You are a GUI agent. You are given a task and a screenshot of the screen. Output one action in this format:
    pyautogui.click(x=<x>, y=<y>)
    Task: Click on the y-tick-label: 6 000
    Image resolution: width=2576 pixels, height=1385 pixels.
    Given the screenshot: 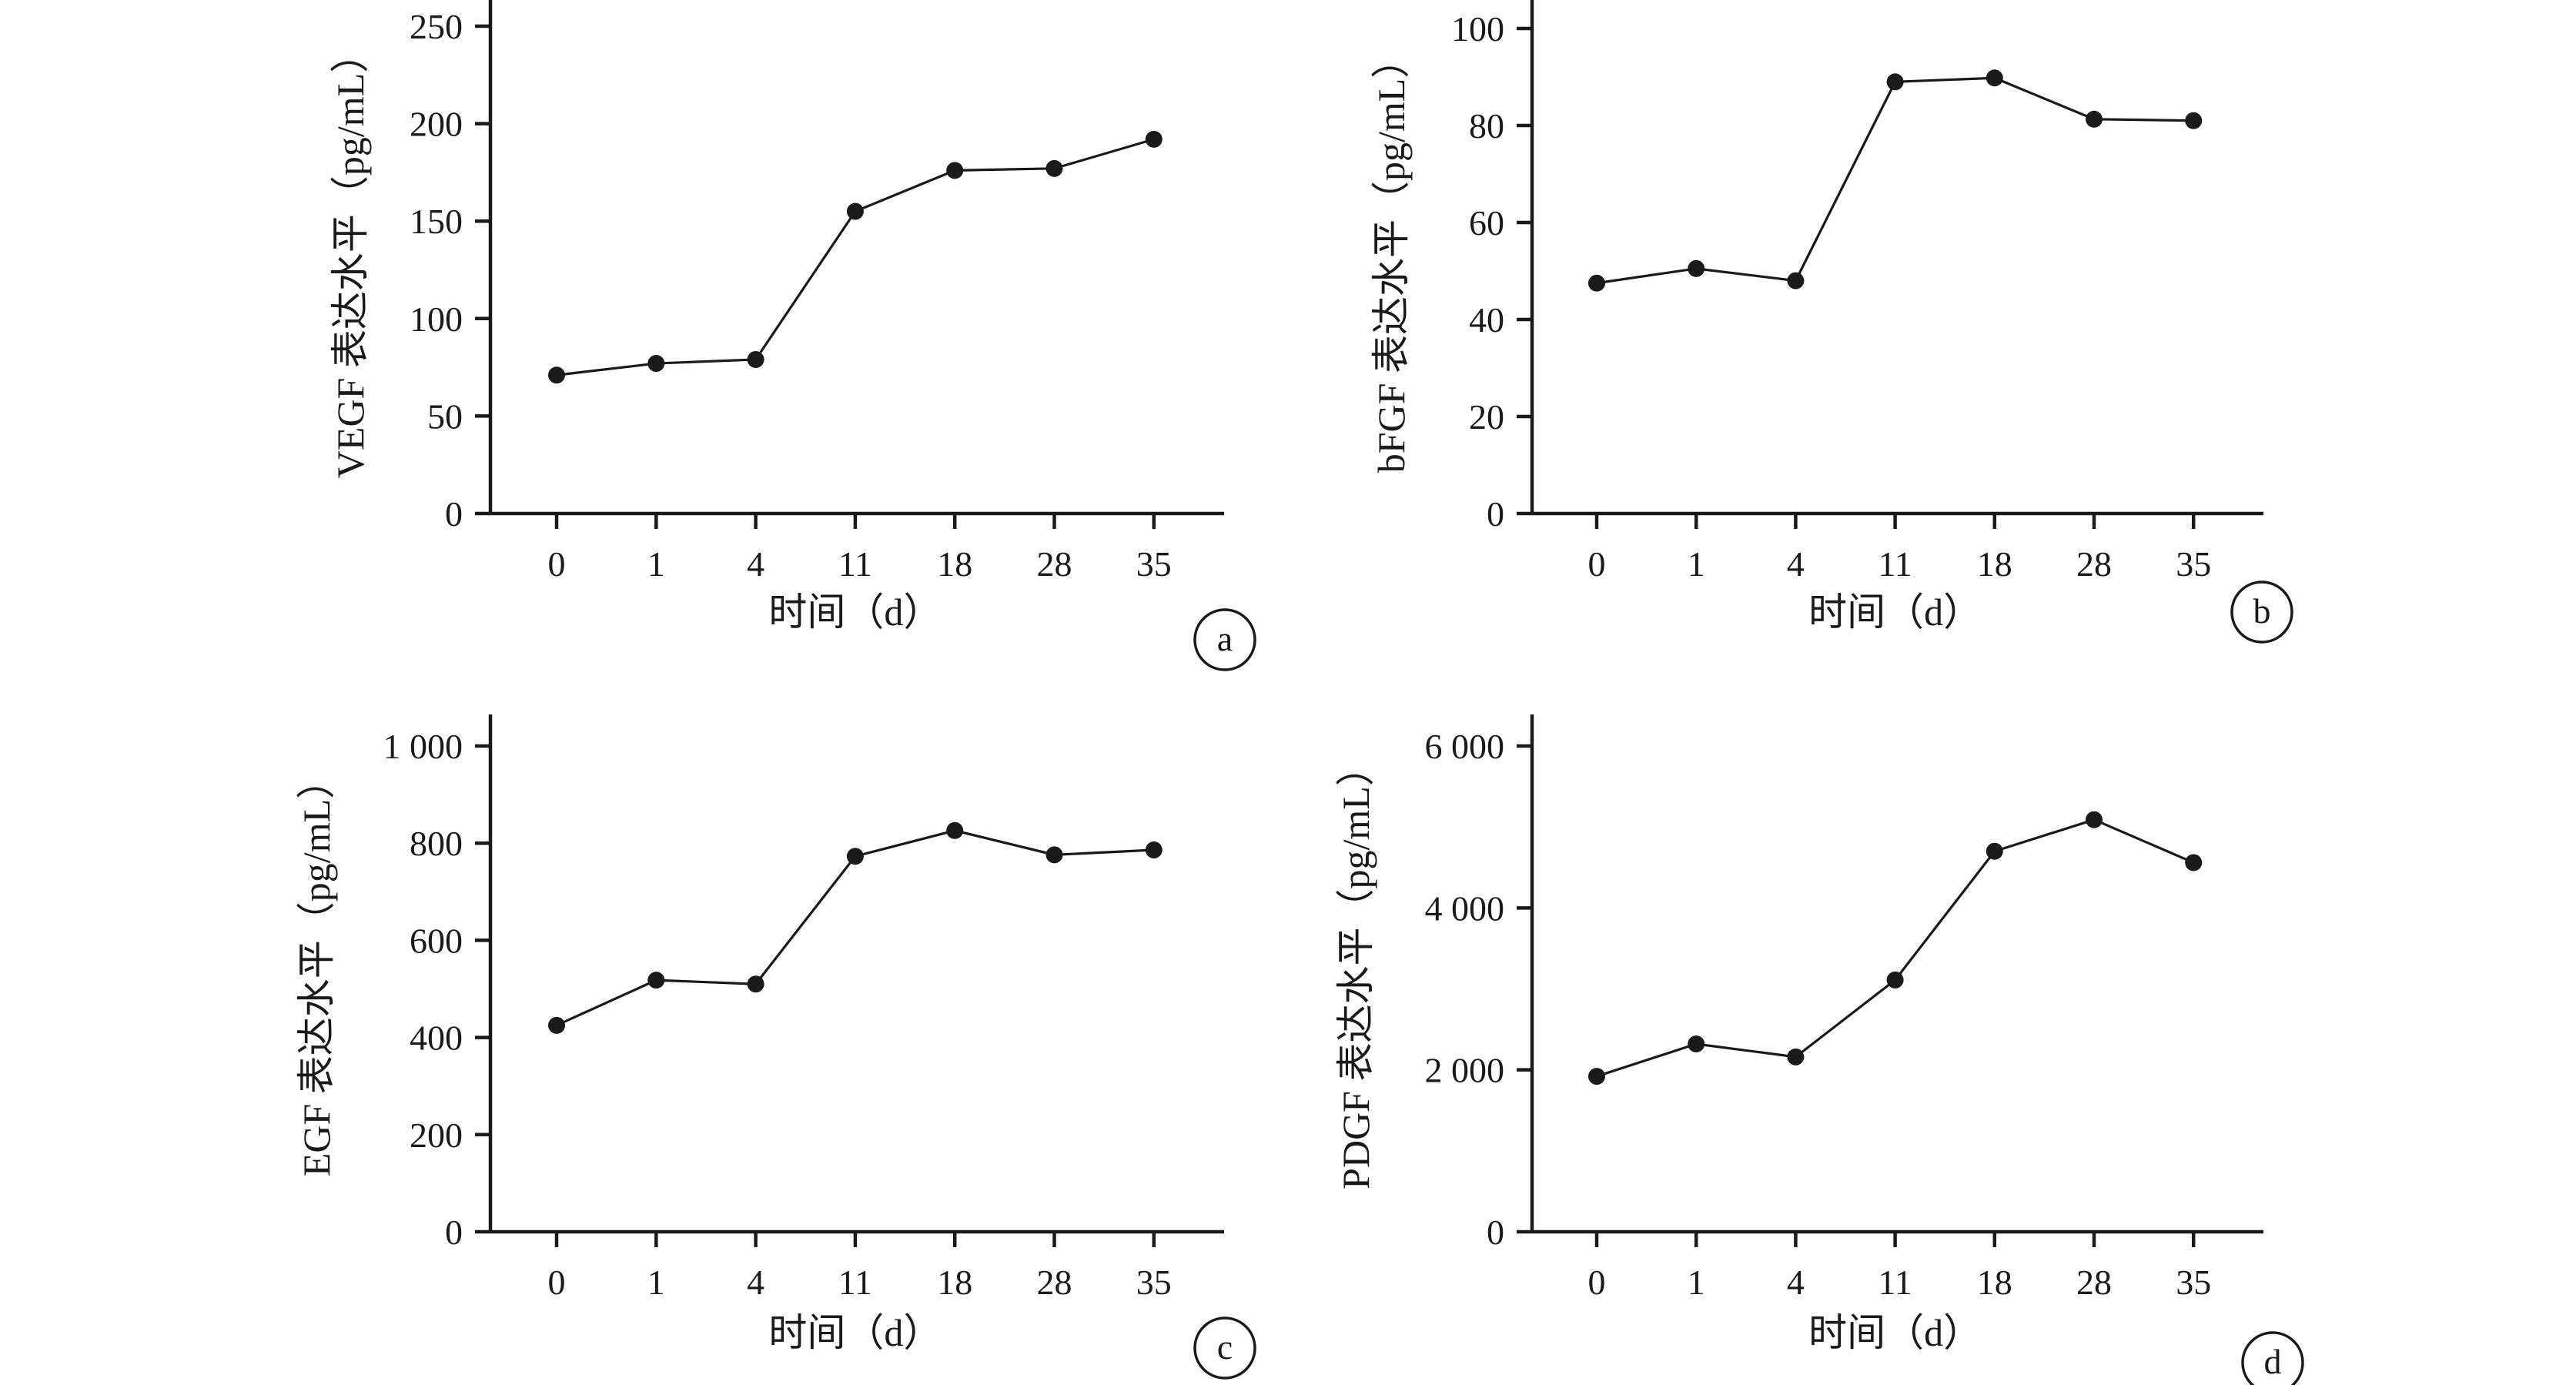 What is the action you would take?
    pyautogui.click(x=1465, y=747)
    